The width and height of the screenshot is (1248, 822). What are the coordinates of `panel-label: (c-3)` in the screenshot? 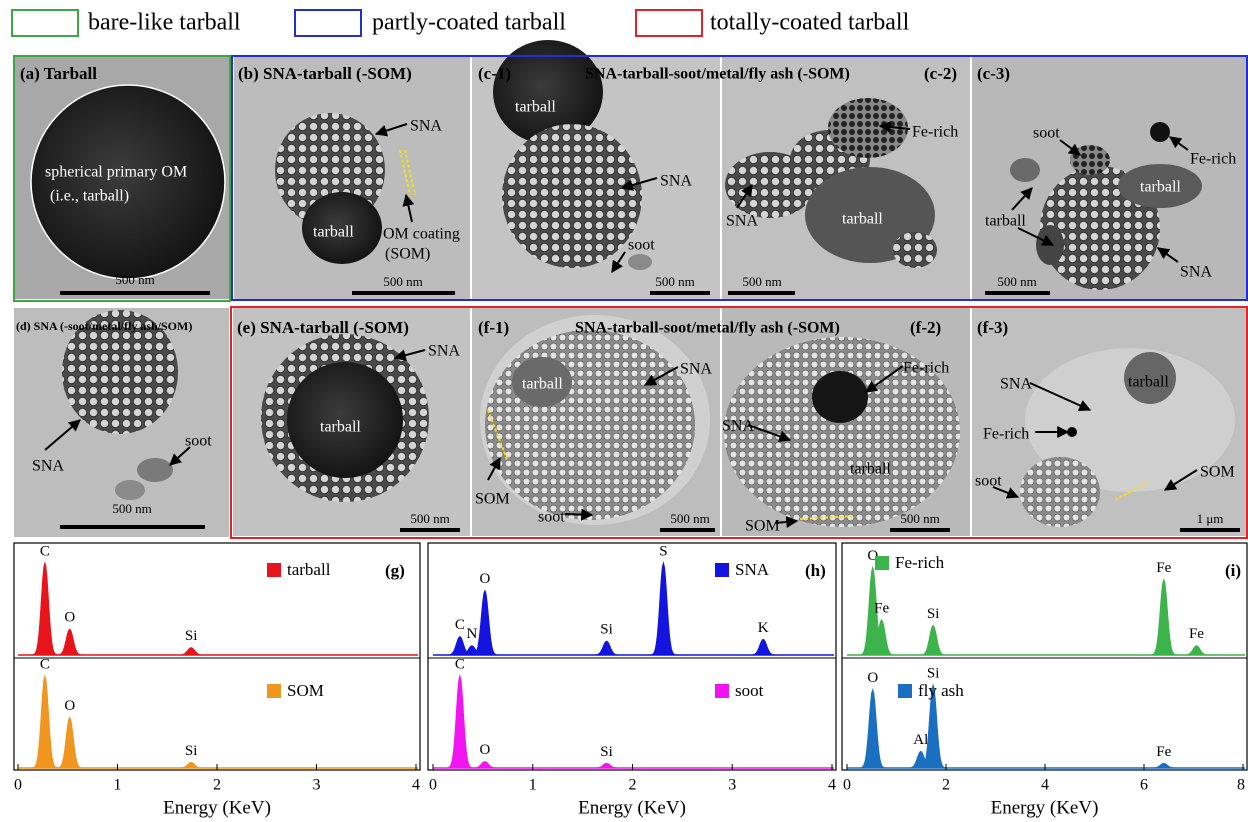 It's located at (993, 73).